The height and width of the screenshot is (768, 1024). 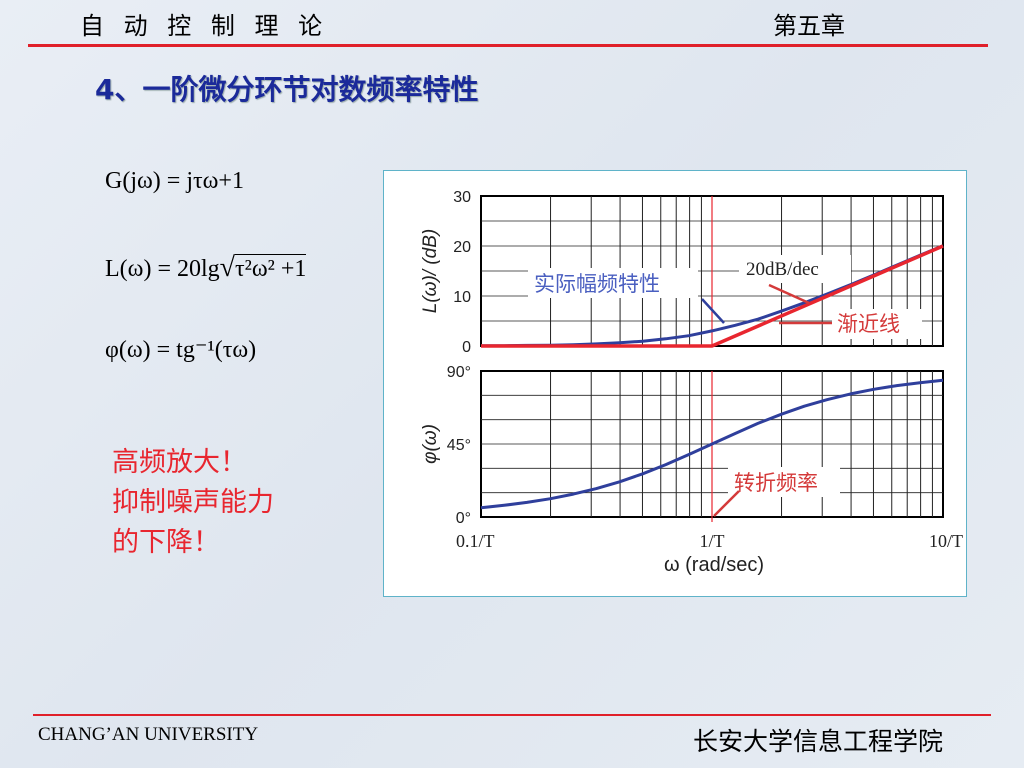 I want to click on annotation-slope-arrow, so click(x=789, y=294).